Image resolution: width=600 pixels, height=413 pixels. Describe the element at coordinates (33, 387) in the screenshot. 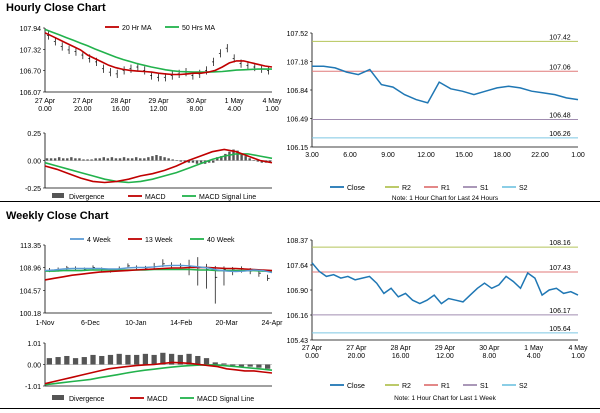

I see `weekly-macd-ytick-label: -1.01` at that location.